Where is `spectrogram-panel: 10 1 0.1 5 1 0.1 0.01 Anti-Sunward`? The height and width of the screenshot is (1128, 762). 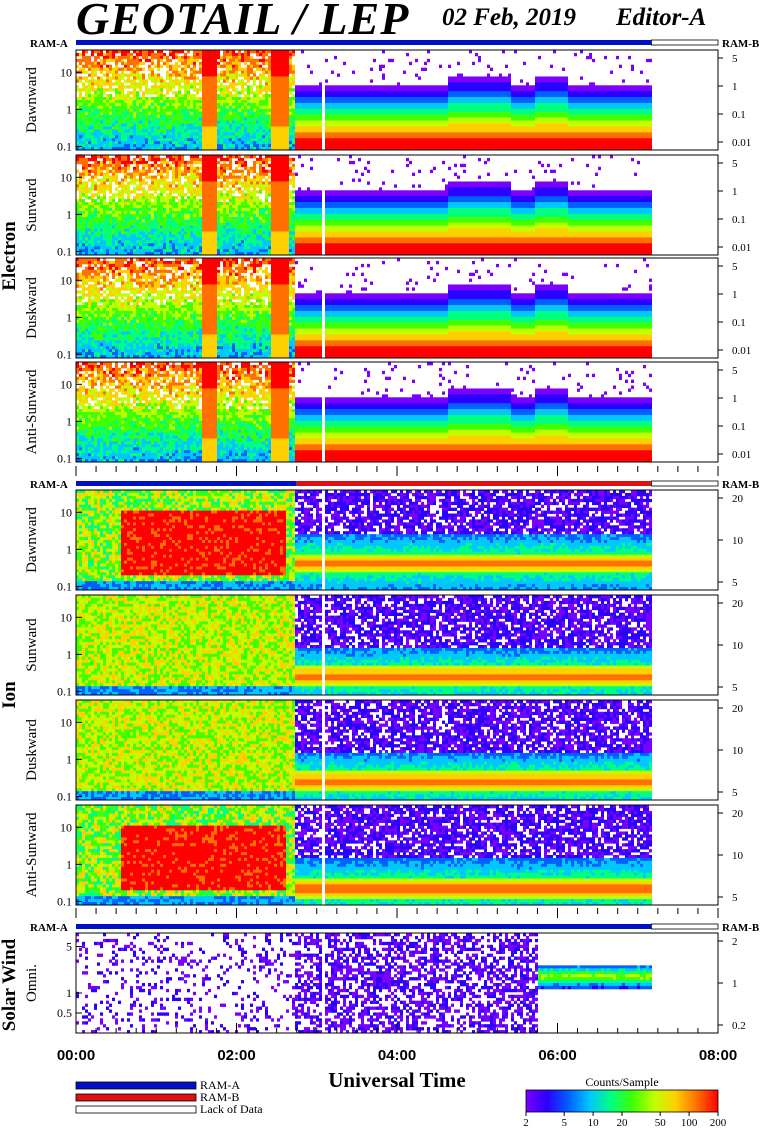
spectrogram-panel: 10 1 0.1 5 1 0.1 0.01 Anti-Sunward is located at coordinates (387, 413).